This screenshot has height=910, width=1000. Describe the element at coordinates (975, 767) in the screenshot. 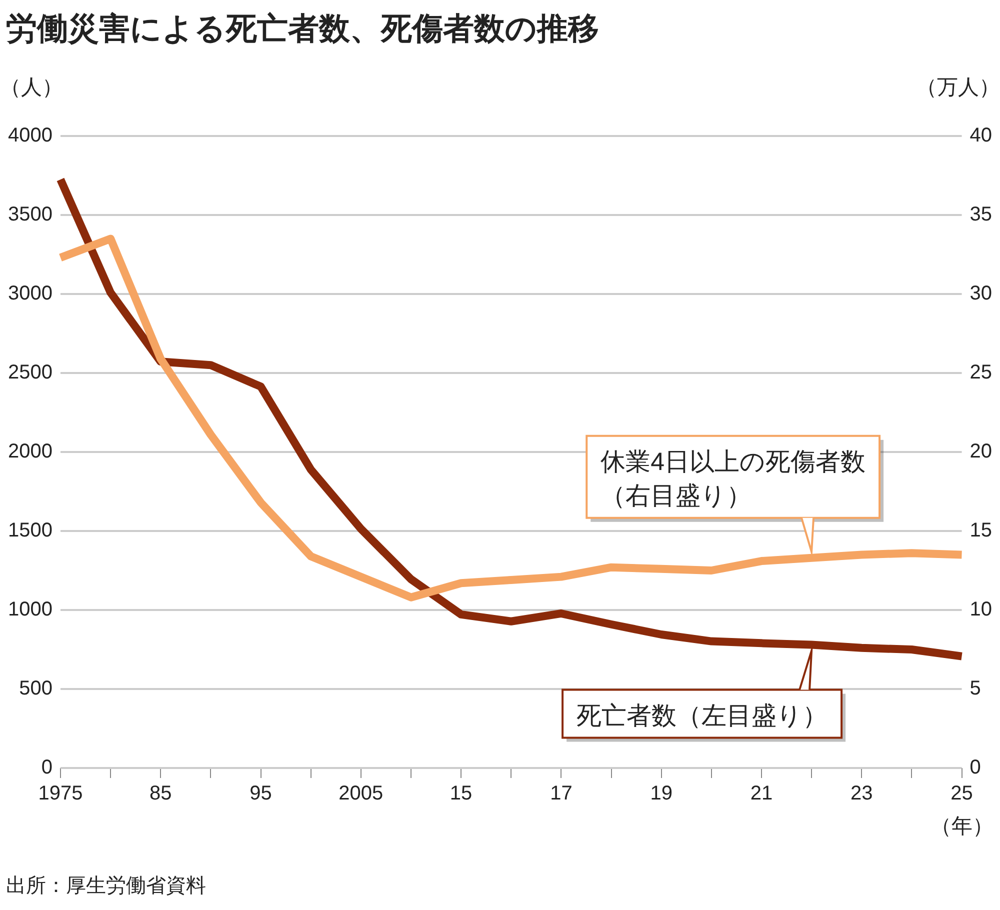

I see `y2-tick-label: 0` at that location.